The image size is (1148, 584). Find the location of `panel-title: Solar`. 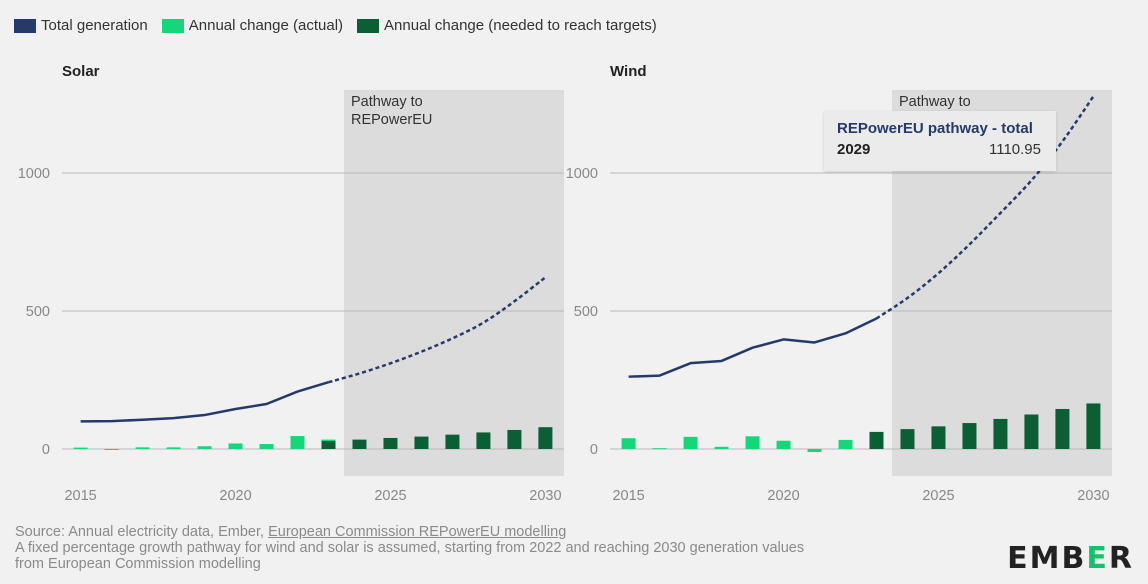

panel-title: Solar is located at coordinates (81, 71).